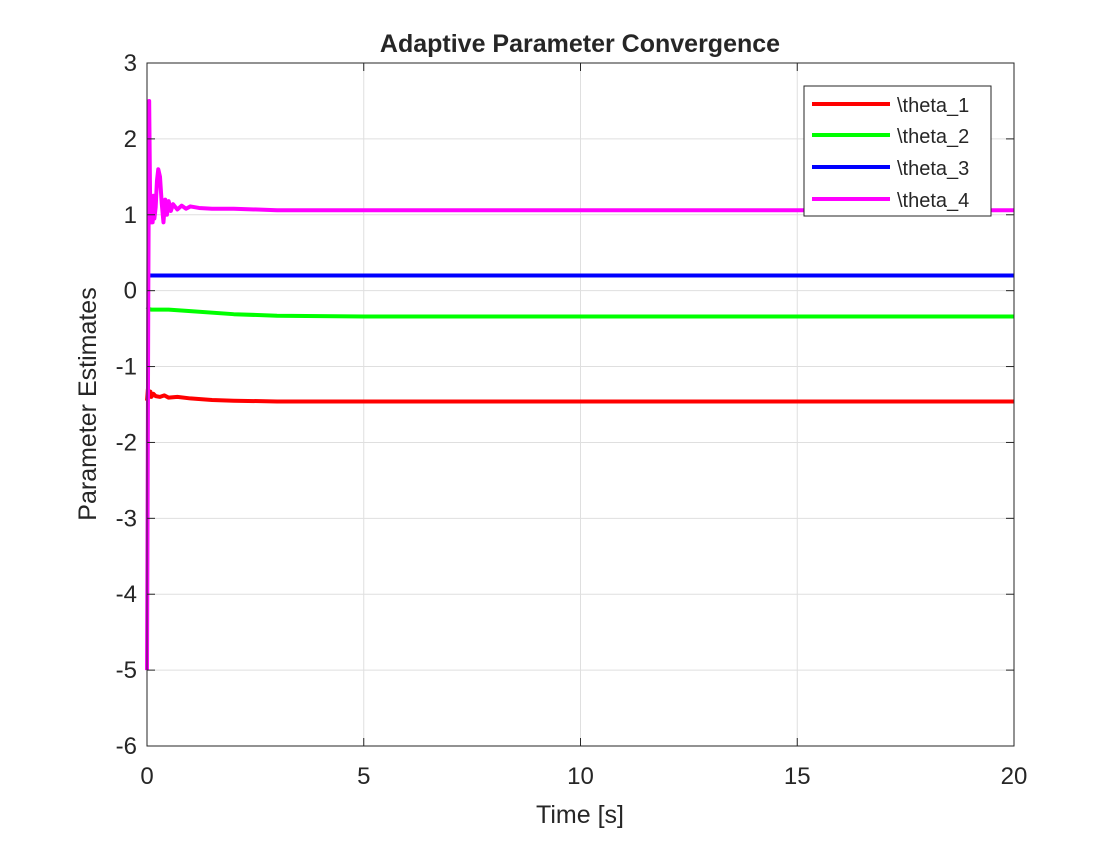 The width and height of the screenshot is (1120, 845). I want to click on y-tick-label: 2, so click(130, 139).